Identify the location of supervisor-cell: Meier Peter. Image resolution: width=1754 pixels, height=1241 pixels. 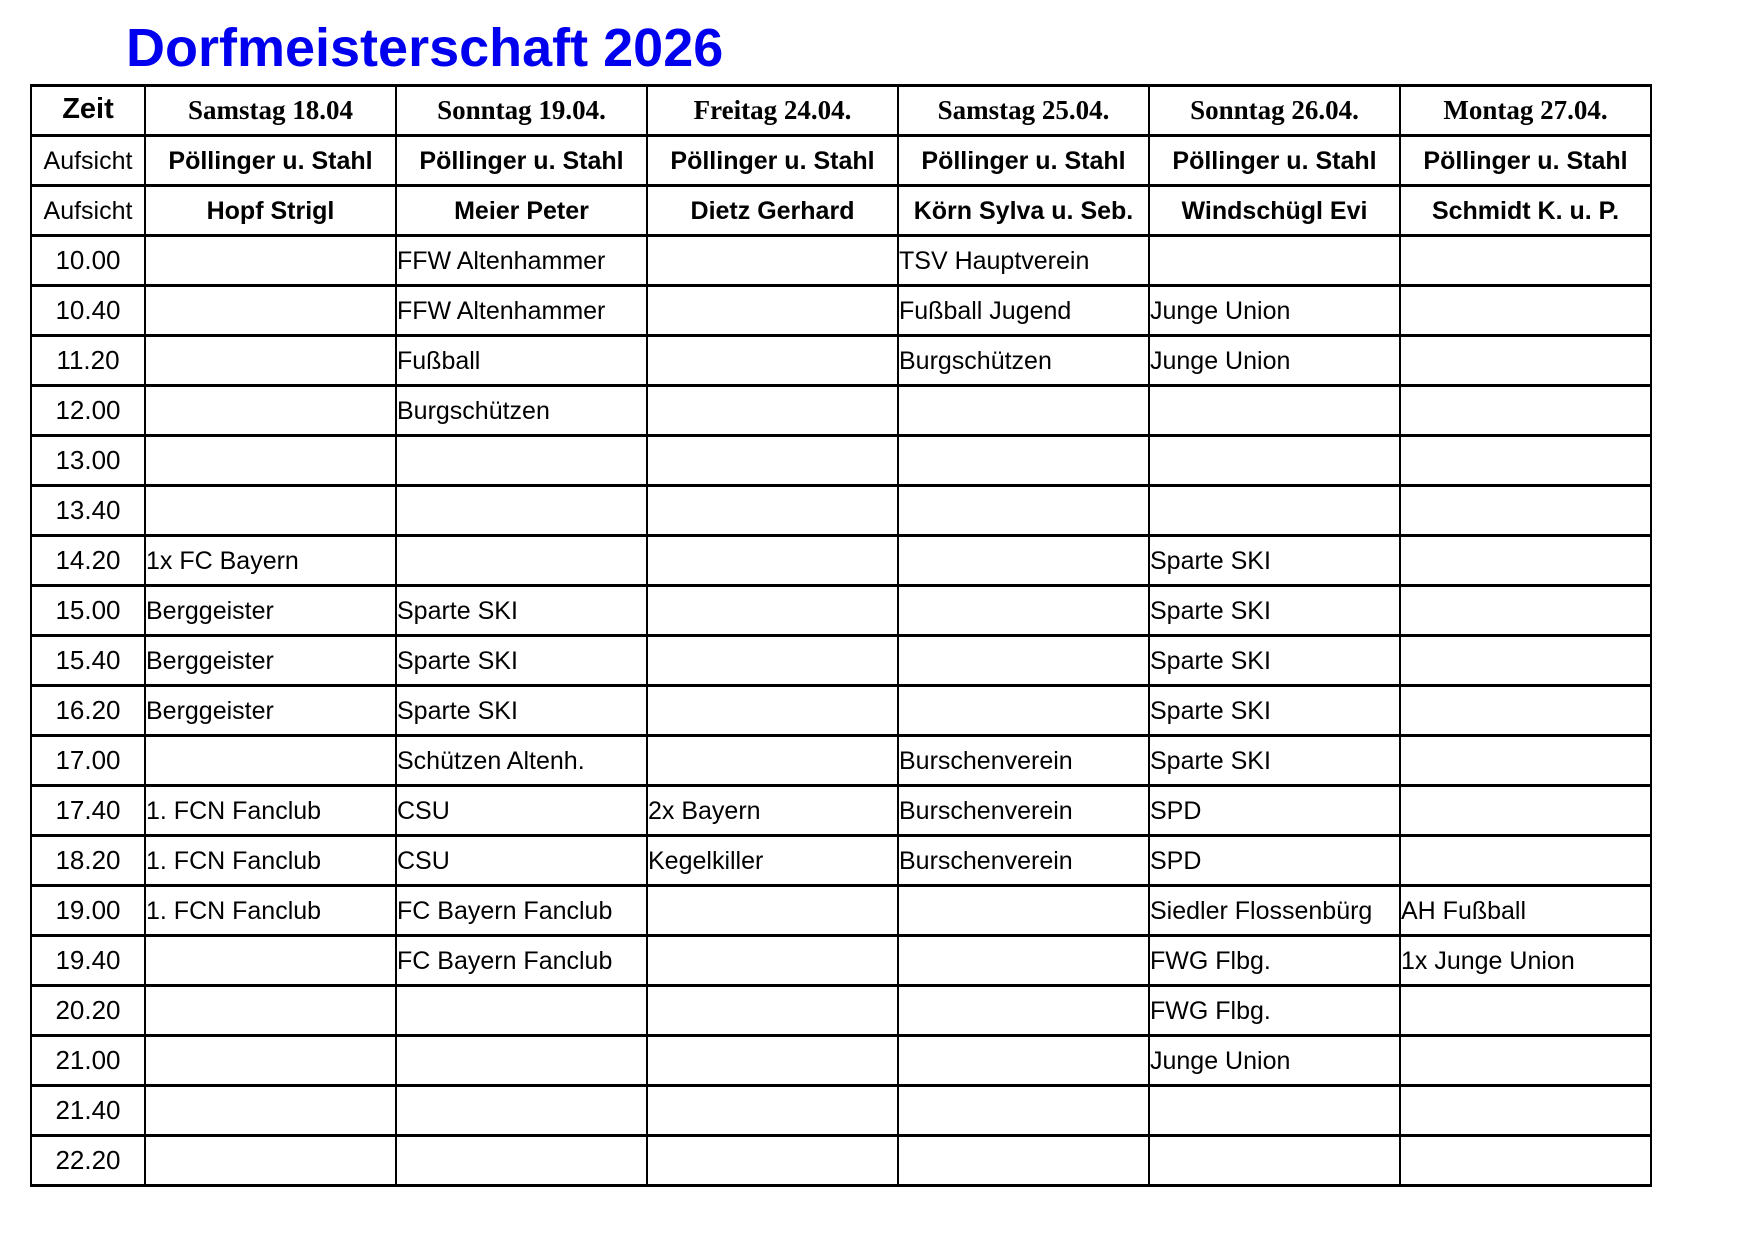
(521, 210).